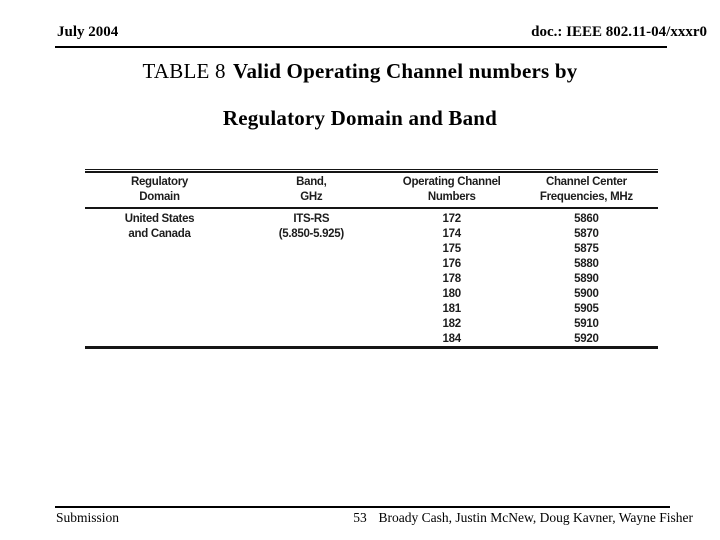 This screenshot has width=720, height=540. Describe the element at coordinates (88, 32) in the screenshot. I see `header-date: July 2004` at that location.